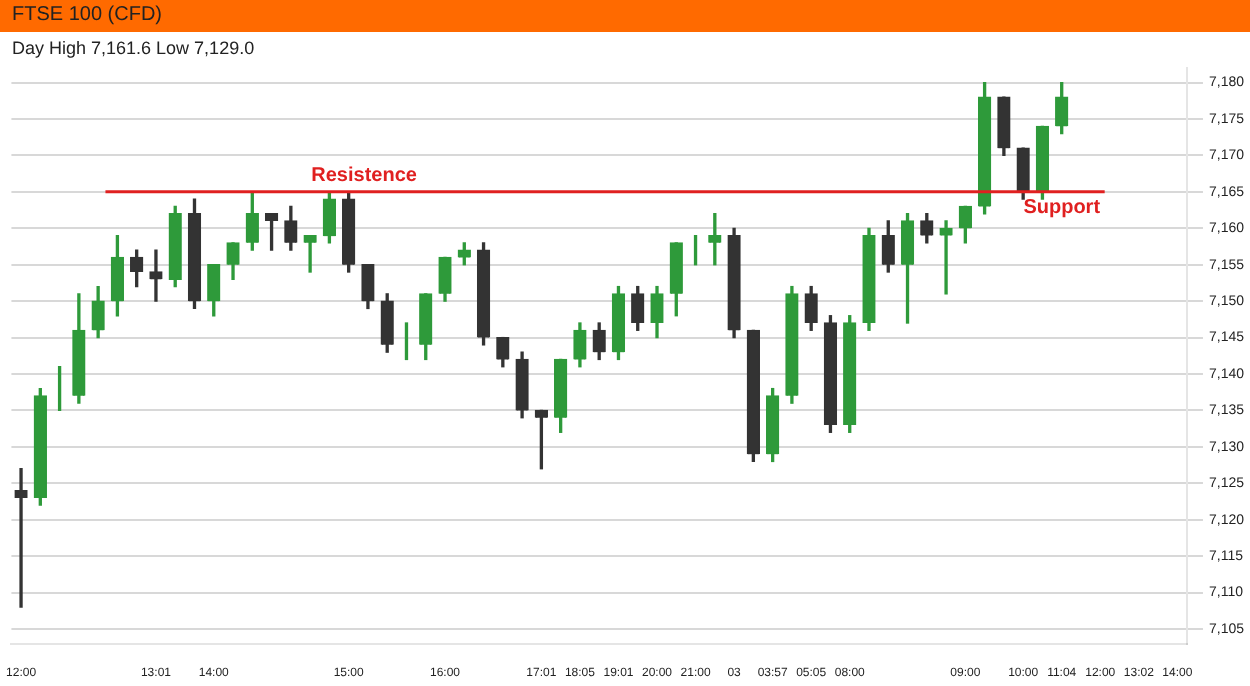 The height and width of the screenshot is (686, 1250). I want to click on candlestick, so click(21, 538).